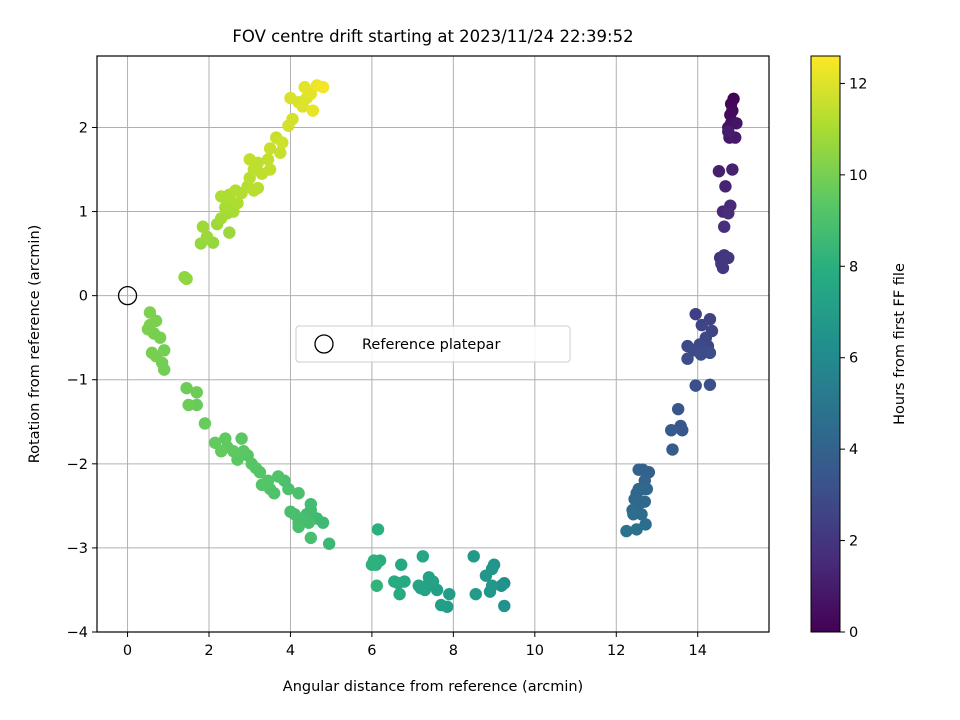 The width and height of the screenshot is (960, 720). I want to click on x-tick-label: 10, so click(535, 651).